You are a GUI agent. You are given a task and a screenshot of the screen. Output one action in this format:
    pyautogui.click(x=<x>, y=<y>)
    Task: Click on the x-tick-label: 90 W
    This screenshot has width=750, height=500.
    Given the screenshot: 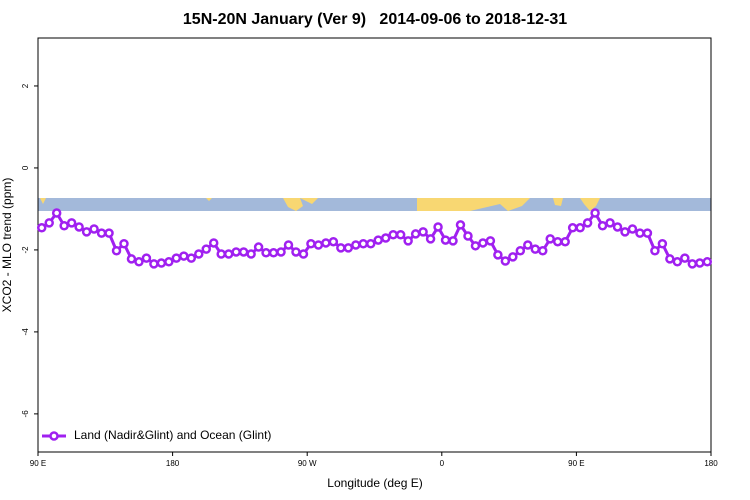 What is the action you would take?
    pyautogui.click(x=307, y=463)
    